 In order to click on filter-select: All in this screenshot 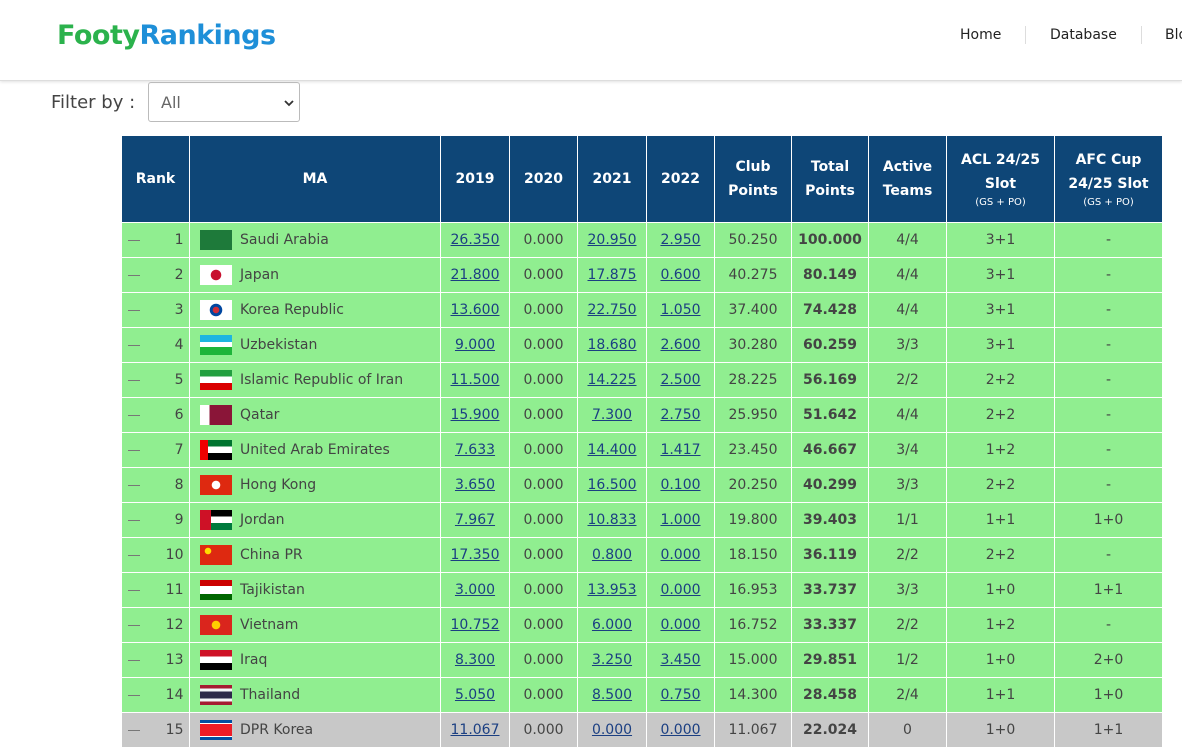, I will do `click(224, 102)`.